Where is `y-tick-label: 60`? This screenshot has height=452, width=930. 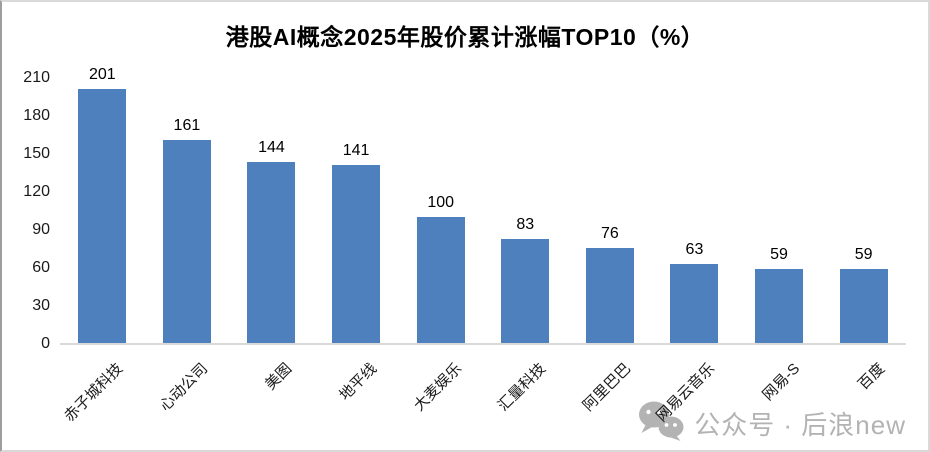 y-tick-label: 60 is located at coordinates (41, 267).